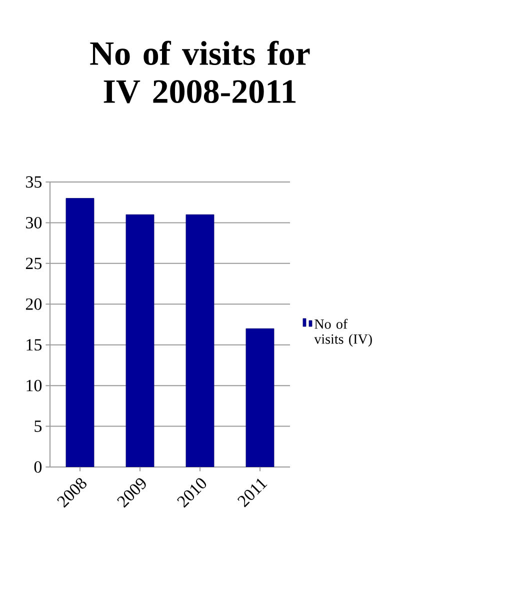  What do you see at coordinates (34, 264) in the screenshot?
I see `y-tick-label: 25` at bounding box center [34, 264].